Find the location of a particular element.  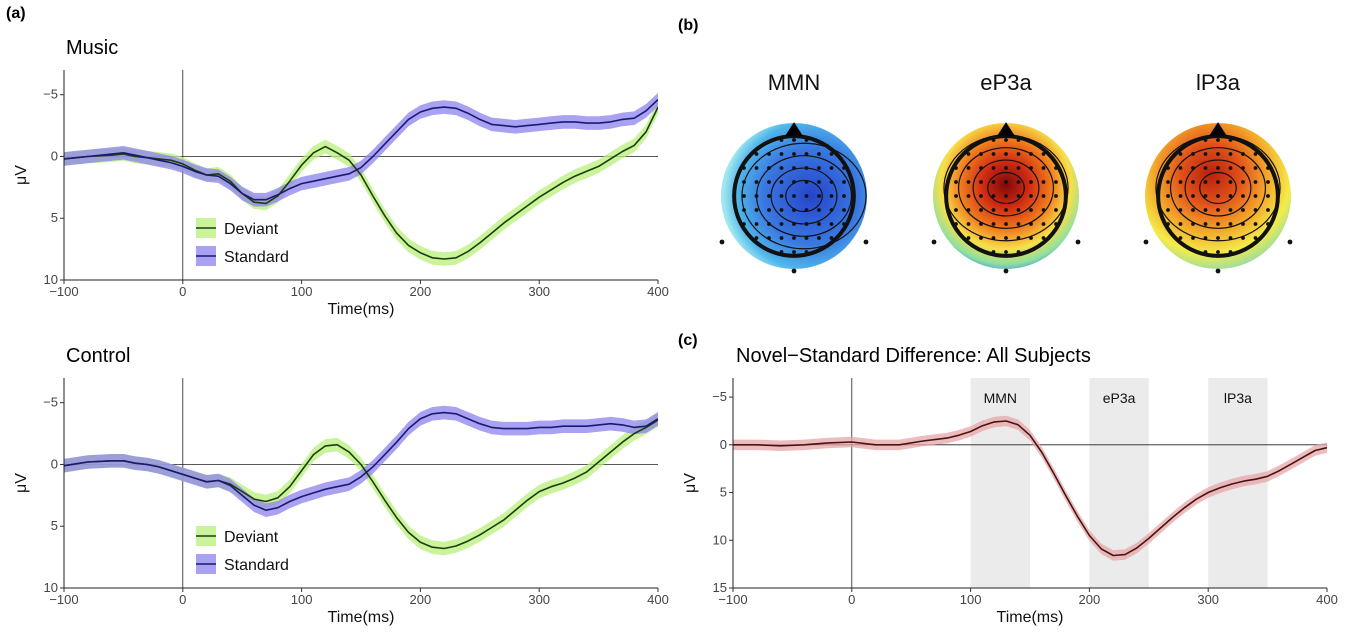

x-axis-label: Time(ms) is located at coordinates (361, 617).